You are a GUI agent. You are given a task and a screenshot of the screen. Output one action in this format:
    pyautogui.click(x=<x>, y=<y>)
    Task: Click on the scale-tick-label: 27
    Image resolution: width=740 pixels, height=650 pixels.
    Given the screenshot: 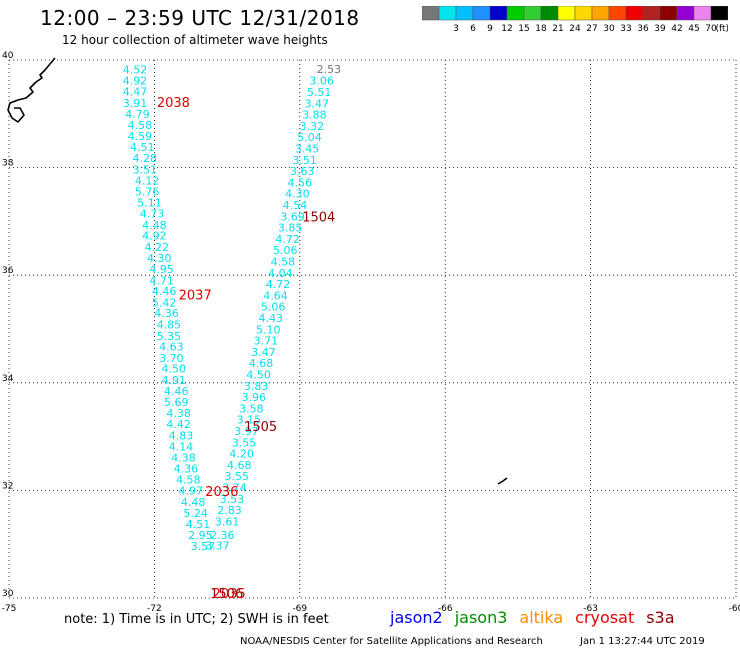 What is the action you would take?
    pyautogui.click(x=591, y=29)
    